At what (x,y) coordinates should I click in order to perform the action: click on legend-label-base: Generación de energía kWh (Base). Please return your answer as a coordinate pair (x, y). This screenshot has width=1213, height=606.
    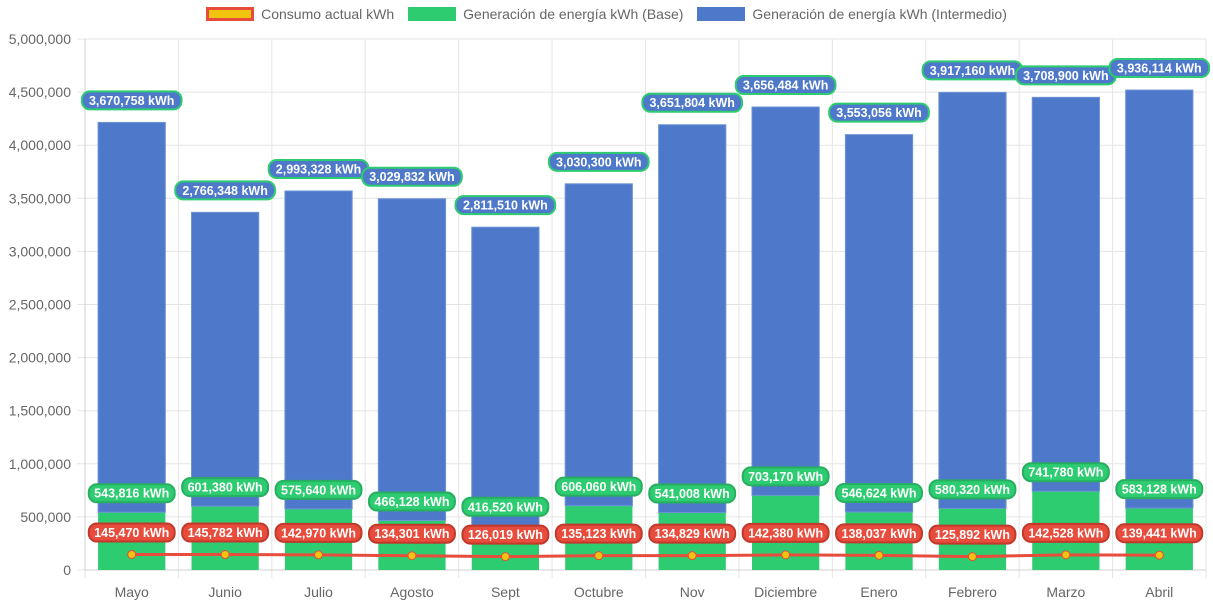
    Looking at the image, I should click on (573, 14).